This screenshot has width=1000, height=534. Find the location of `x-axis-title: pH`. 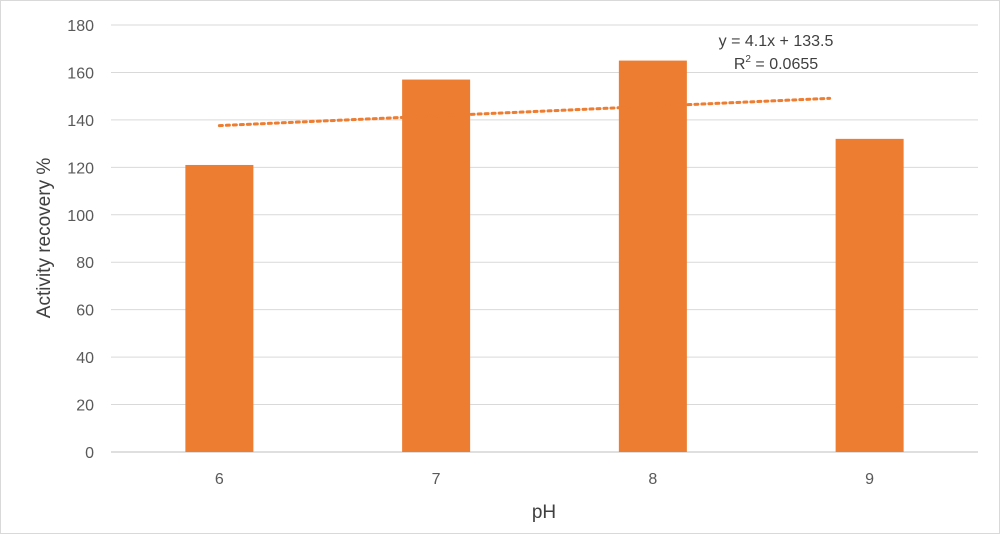

x-axis-title: pH is located at coordinates (544, 512).